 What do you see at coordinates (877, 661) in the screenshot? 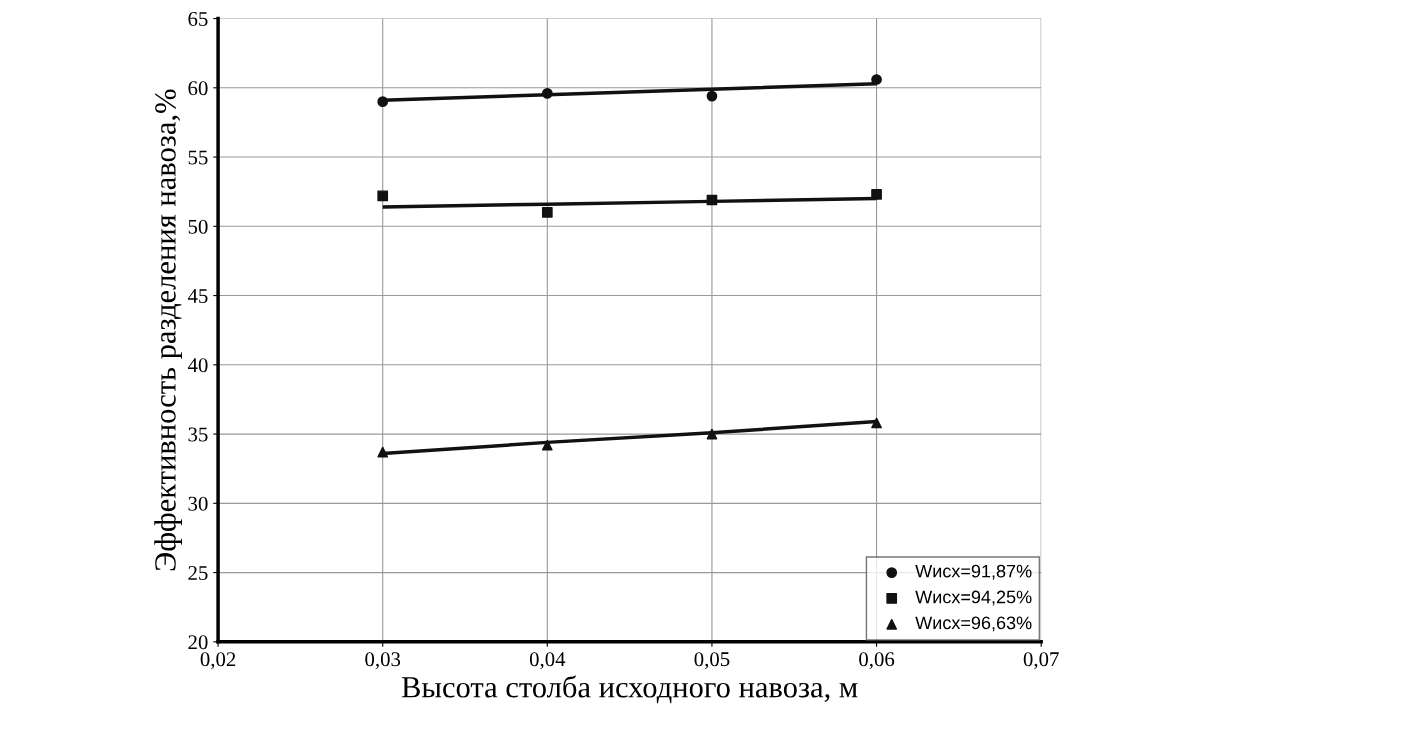
I see `x-tick-label: 0,06` at bounding box center [877, 661].